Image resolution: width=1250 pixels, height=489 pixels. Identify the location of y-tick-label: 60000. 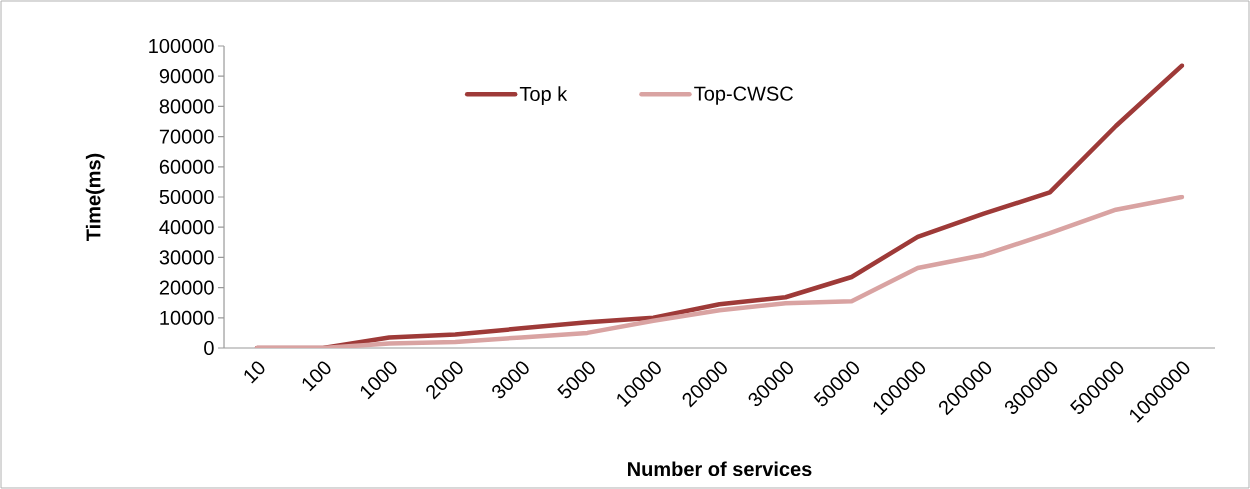
(186, 166).